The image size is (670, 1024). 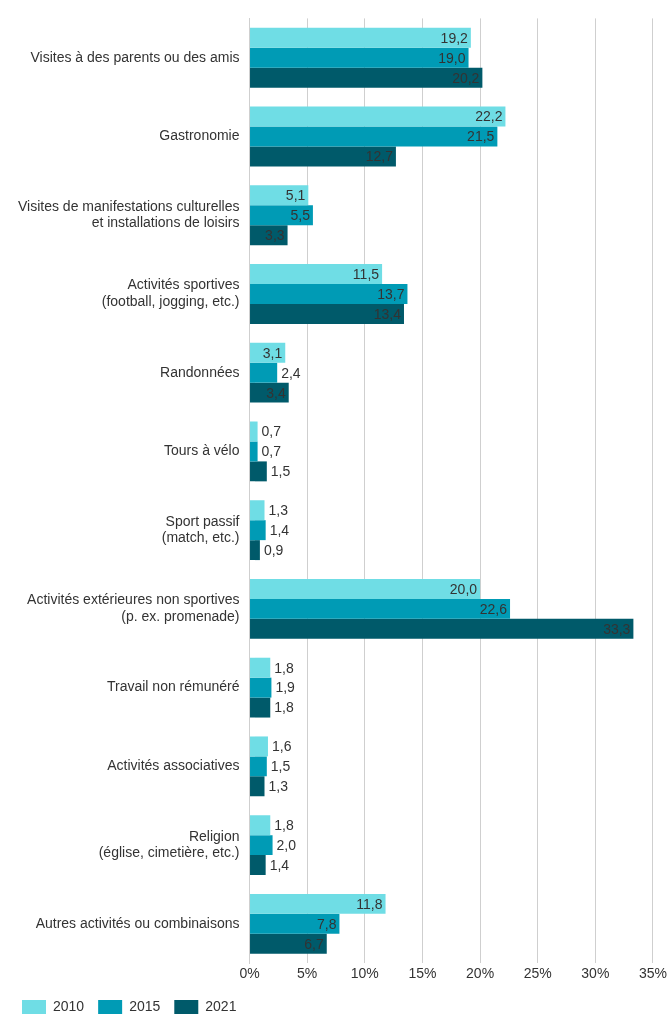 What do you see at coordinates (285, 687) in the screenshot?
I see `data-label: 1,9` at bounding box center [285, 687].